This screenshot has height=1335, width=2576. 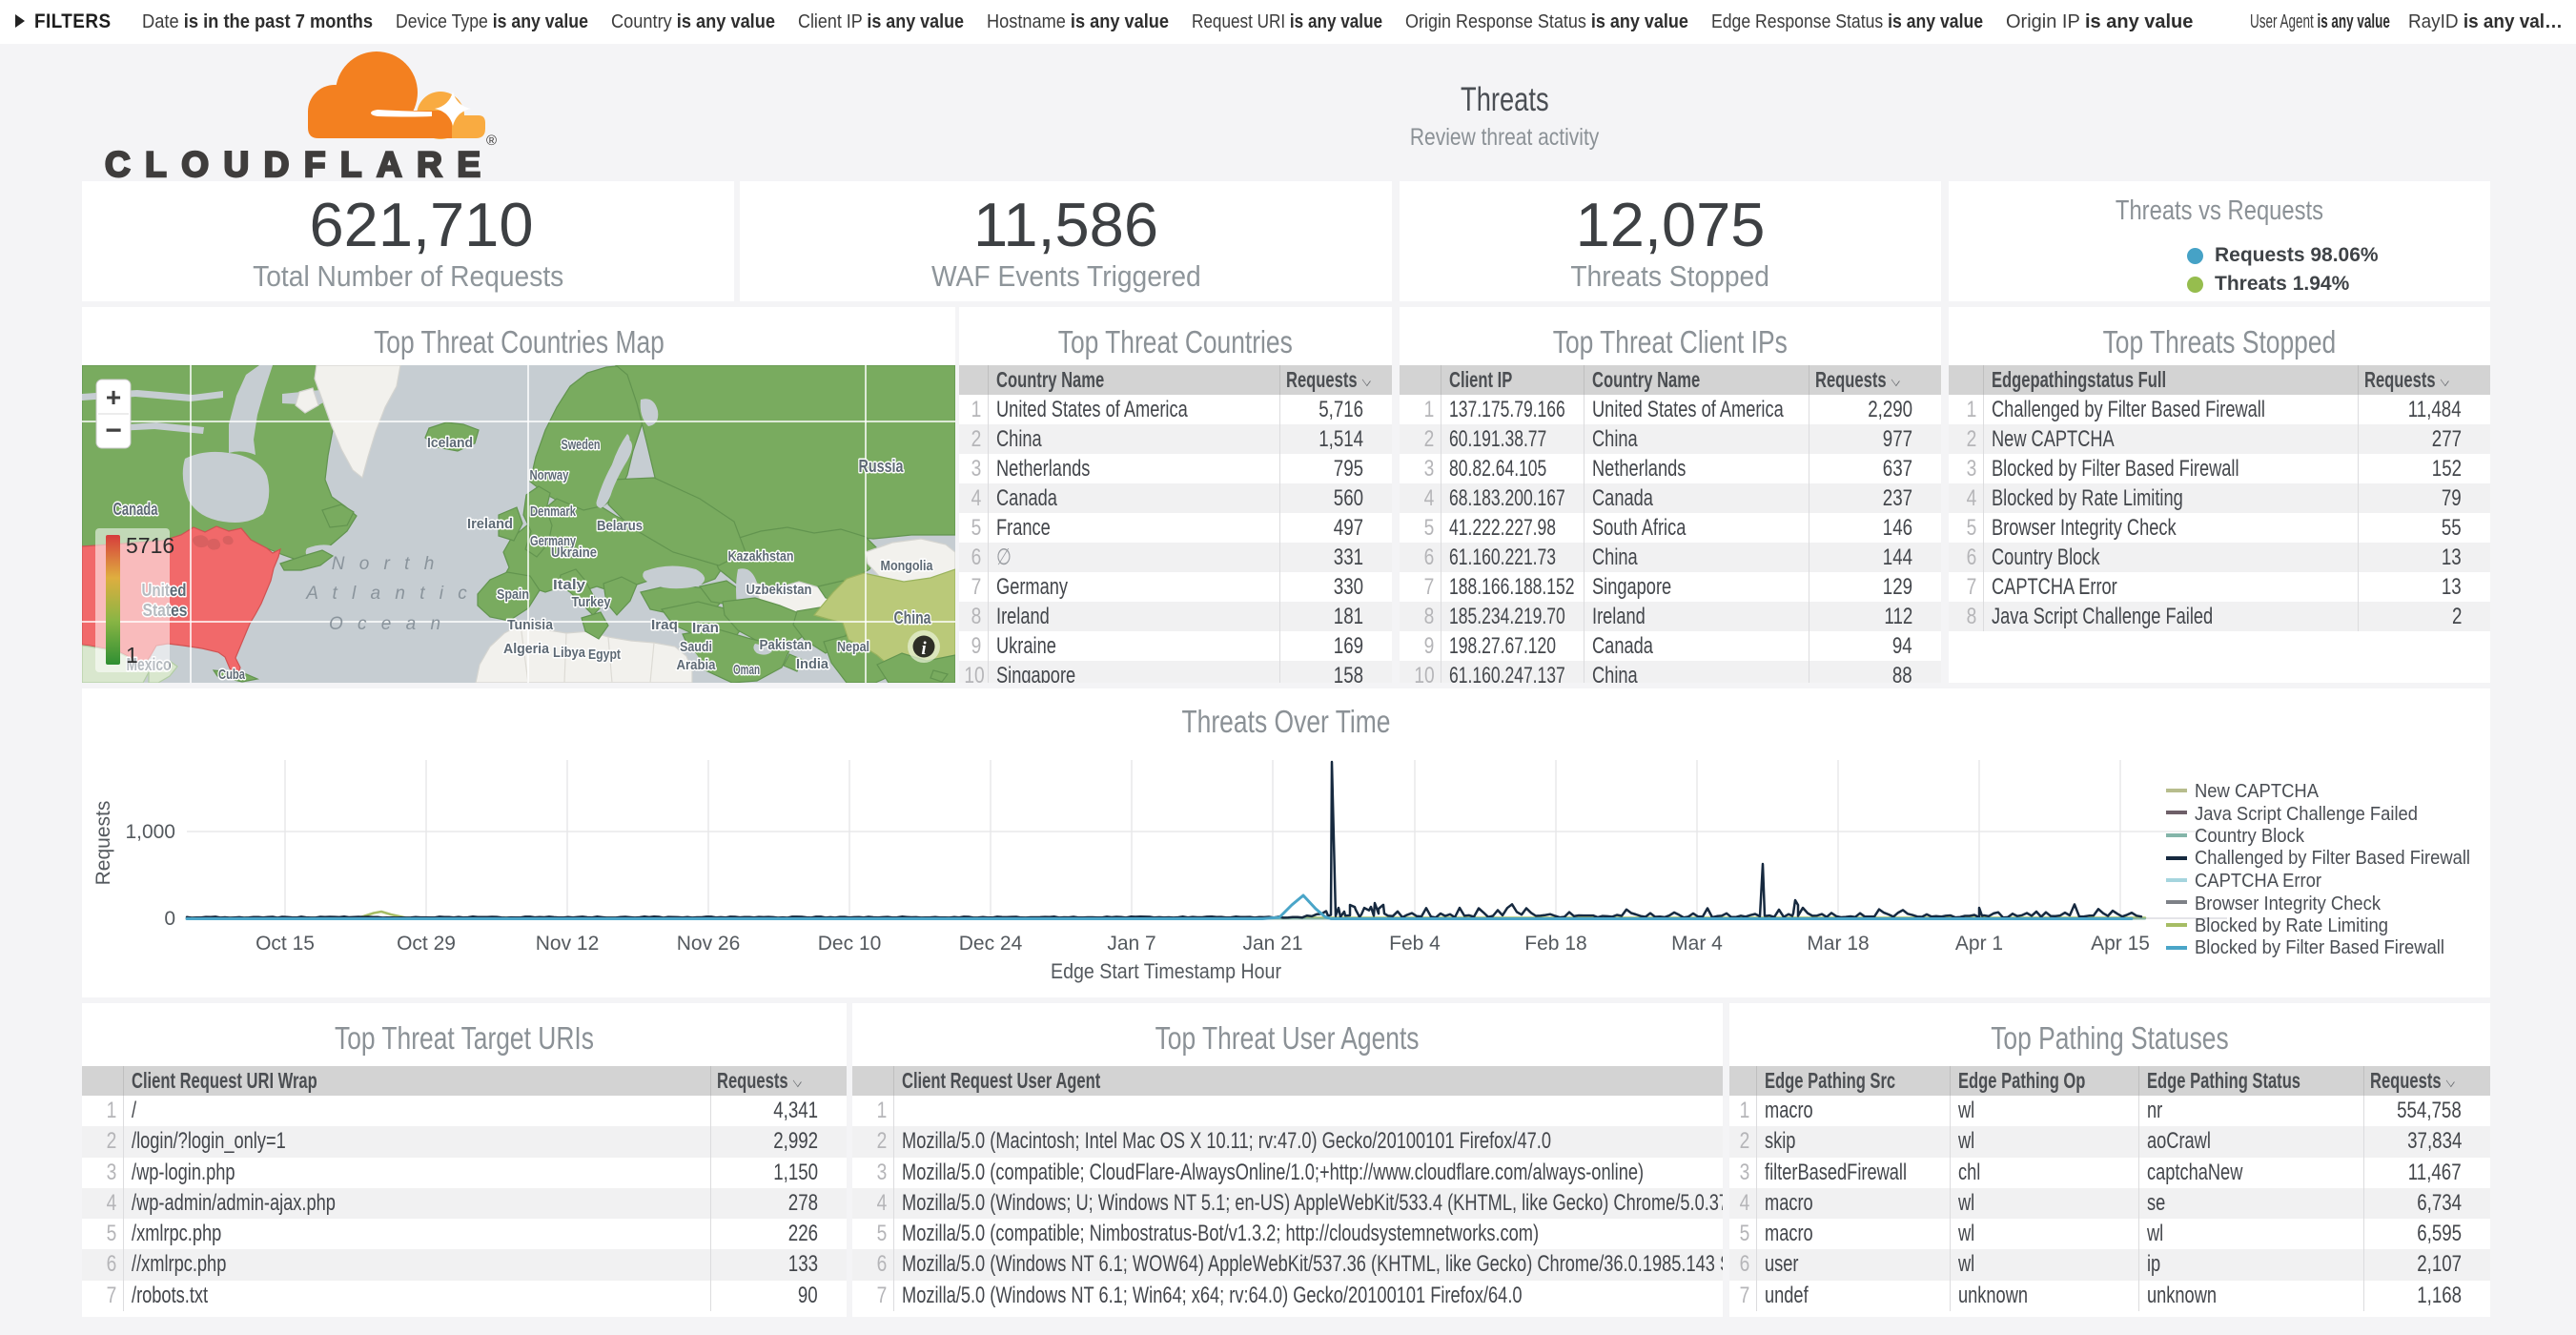 What do you see at coordinates (526, 649) in the screenshot?
I see `svg-text: Algeria` at bounding box center [526, 649].